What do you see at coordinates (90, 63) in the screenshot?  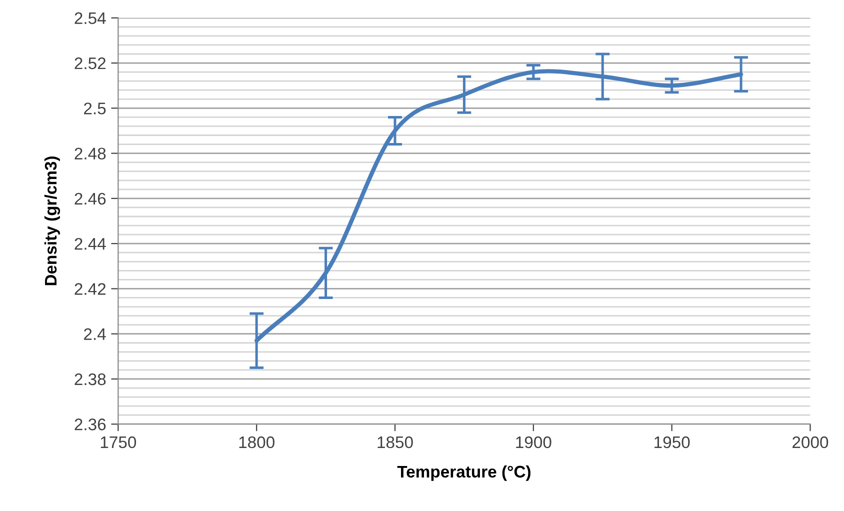 I see `y-tick-label: 2.52` at bounding box center [90, 63].